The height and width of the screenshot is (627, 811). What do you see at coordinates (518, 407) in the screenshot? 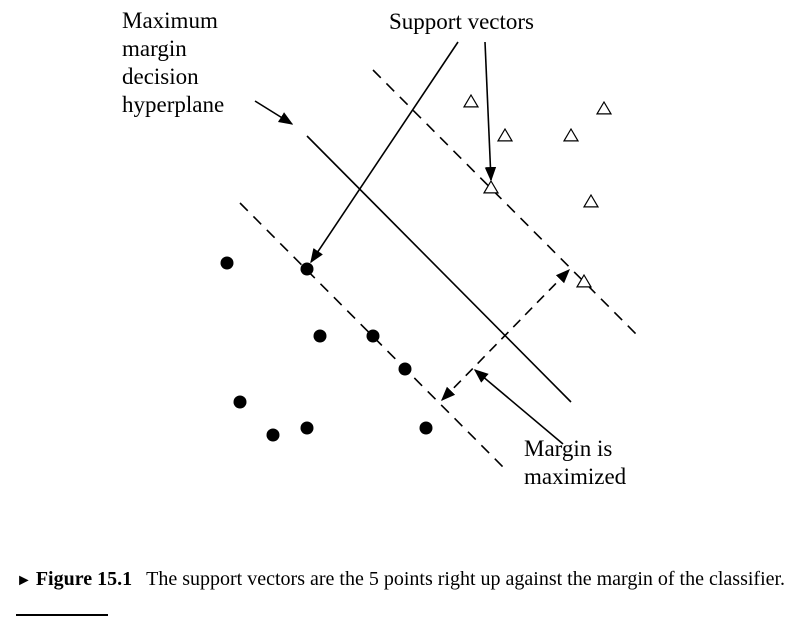
I see `margin-pointer-arrow` at bounding box center [518, 407].